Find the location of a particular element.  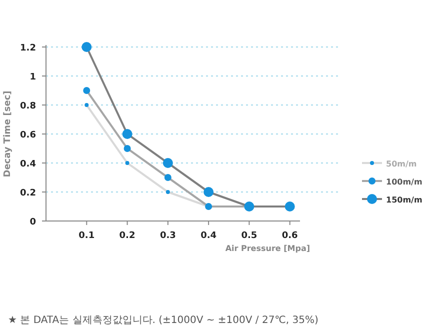

legend-label: 100m/m is located at coordinates (404, 182).